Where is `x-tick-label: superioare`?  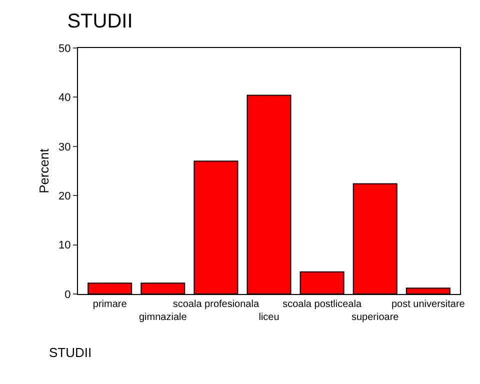
x-tick-label: superioare is located at coordinates (375, 317).